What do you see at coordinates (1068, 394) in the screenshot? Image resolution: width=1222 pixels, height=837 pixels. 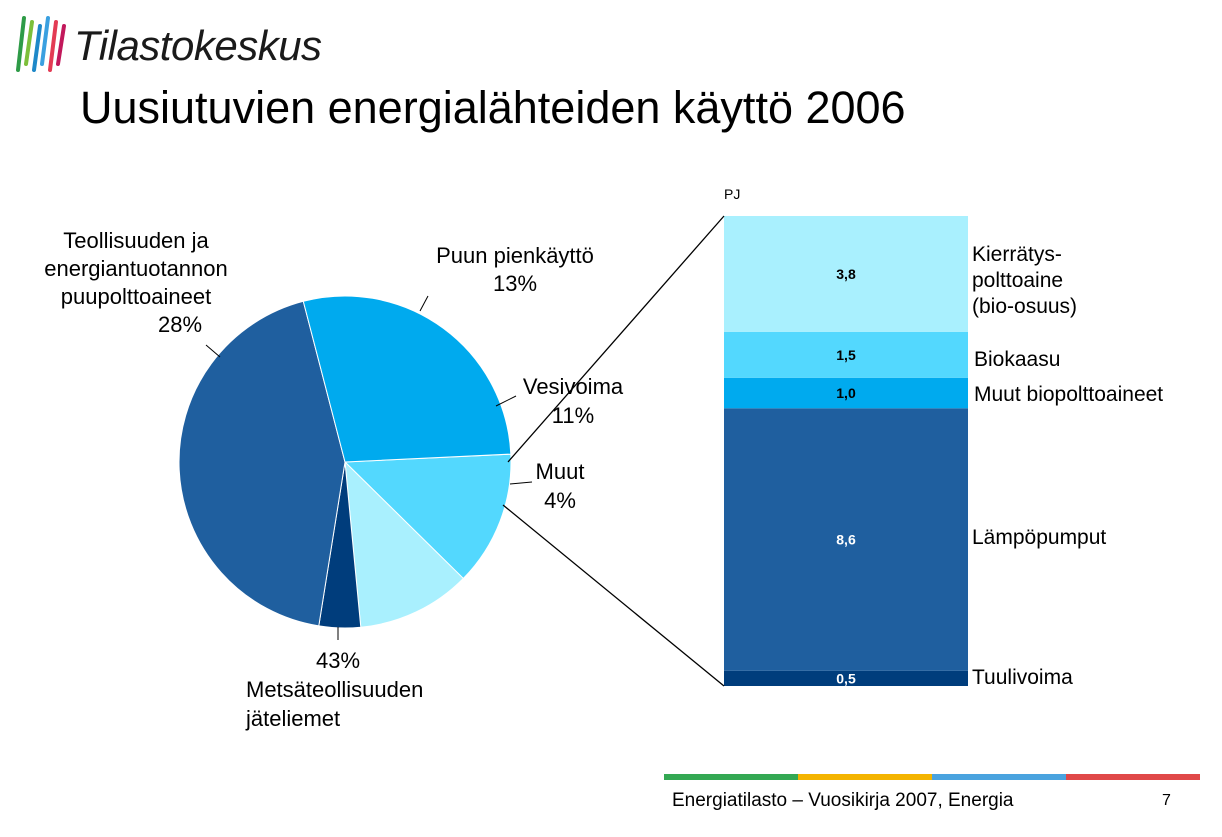 I see `bar-category-label: Muut biopolttoaineet` at bounding box center [1068, 394].